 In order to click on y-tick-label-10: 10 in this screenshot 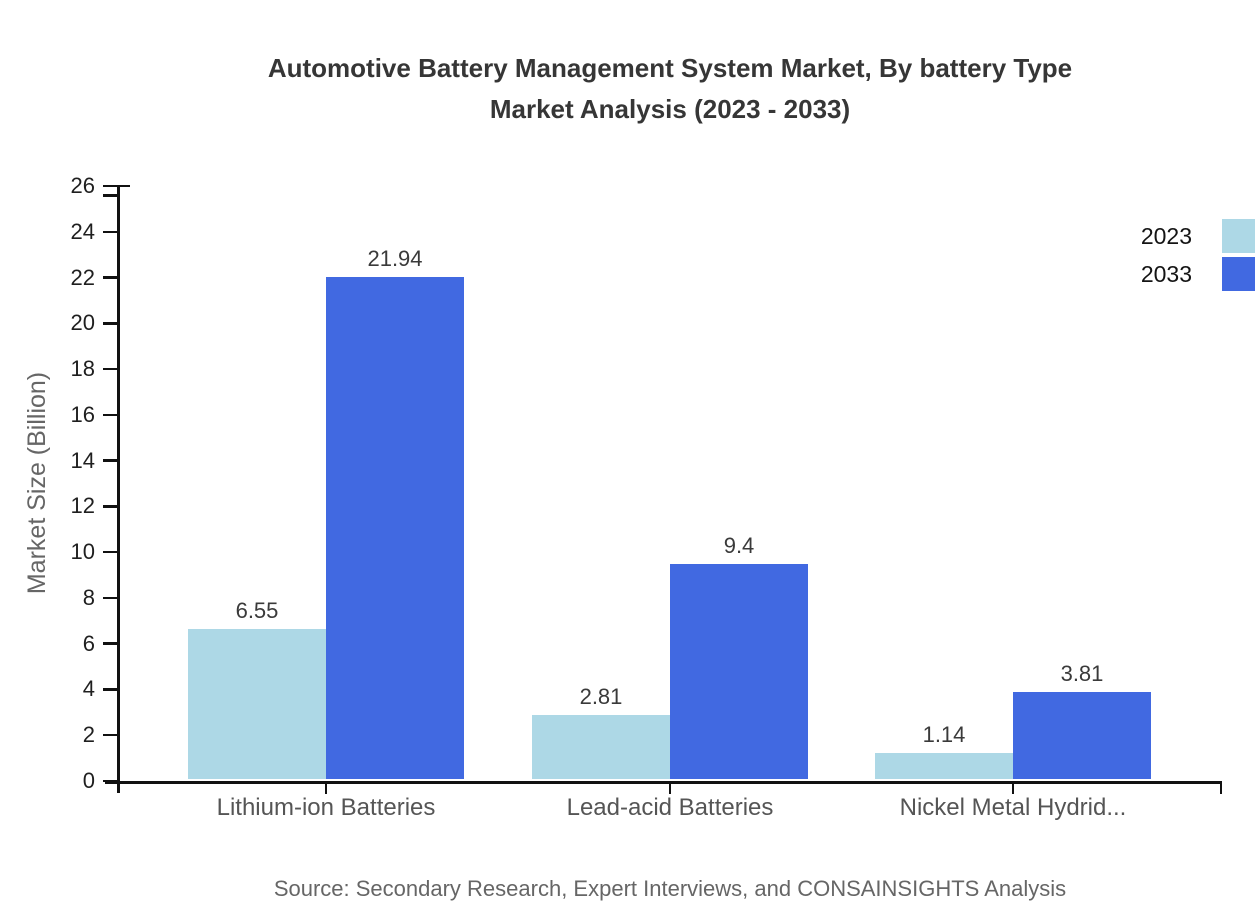, I will do `click(82, 552)`.